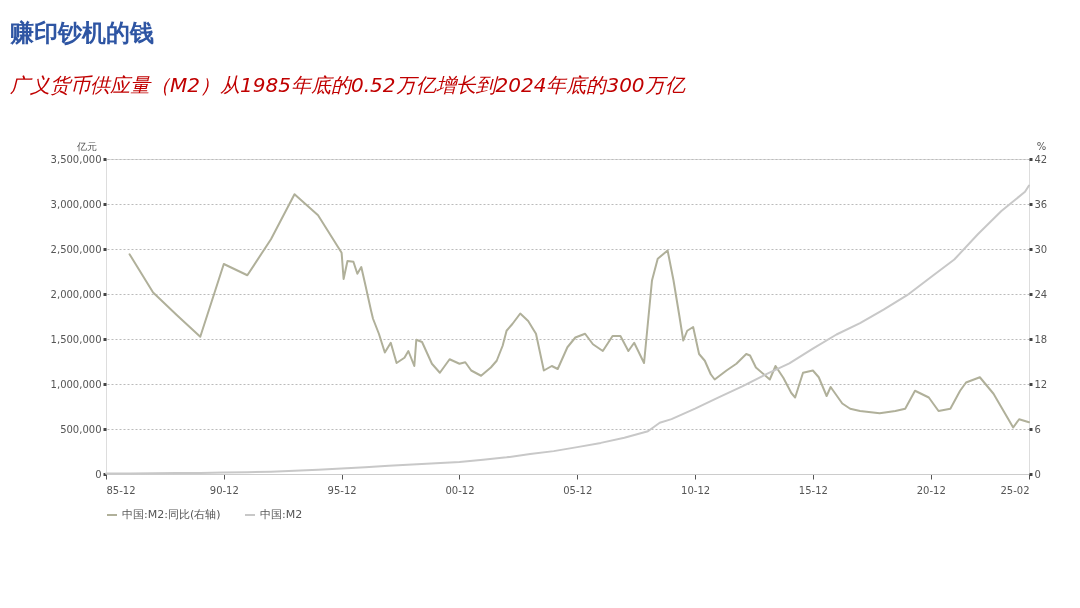 This screenshot has width=1080, height=608. Describe the element at coordinates (348, 85) in the screenshot. I see `chart-subtitle: 广义货币供应量（M2）从1985年底的0.52万亿增长到2024年底的300万亿` at that location.